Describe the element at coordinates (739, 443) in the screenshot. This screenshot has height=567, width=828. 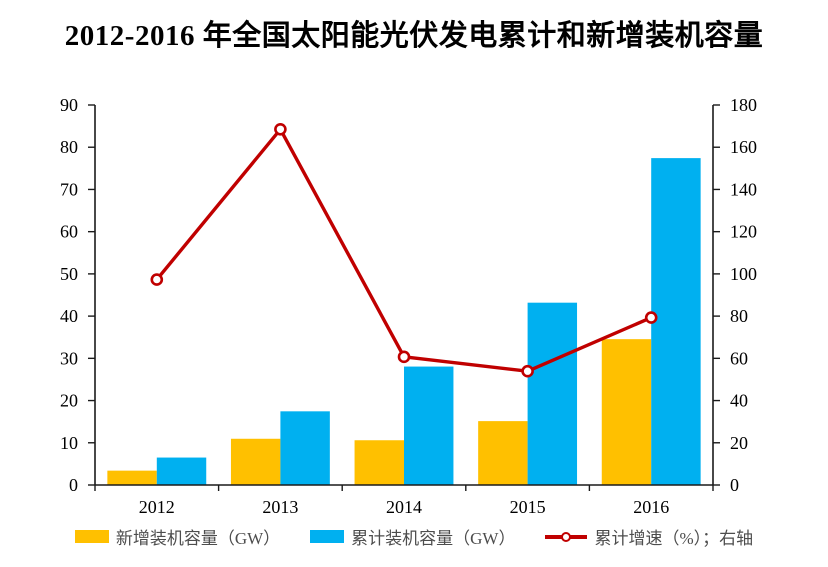
I see `right-axis-tick-label: 20` at that location.